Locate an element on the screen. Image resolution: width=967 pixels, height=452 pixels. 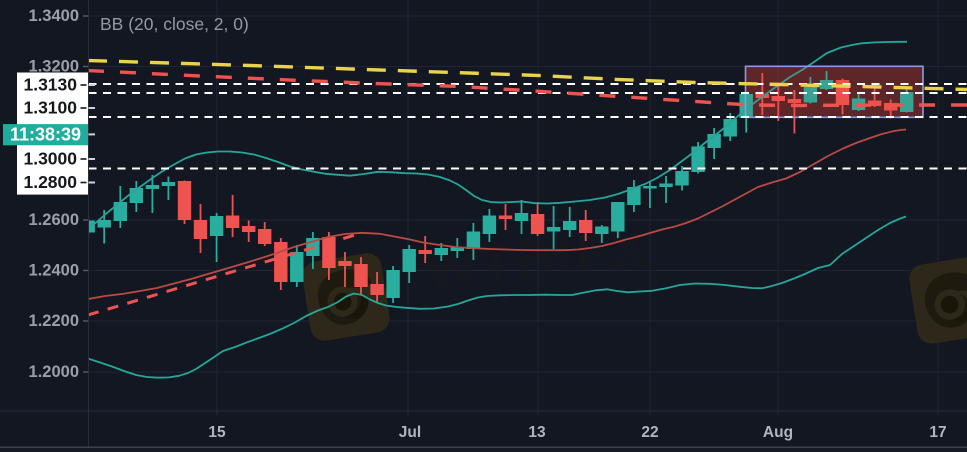
svg-text: Aug is located at coordinates (778, 432).